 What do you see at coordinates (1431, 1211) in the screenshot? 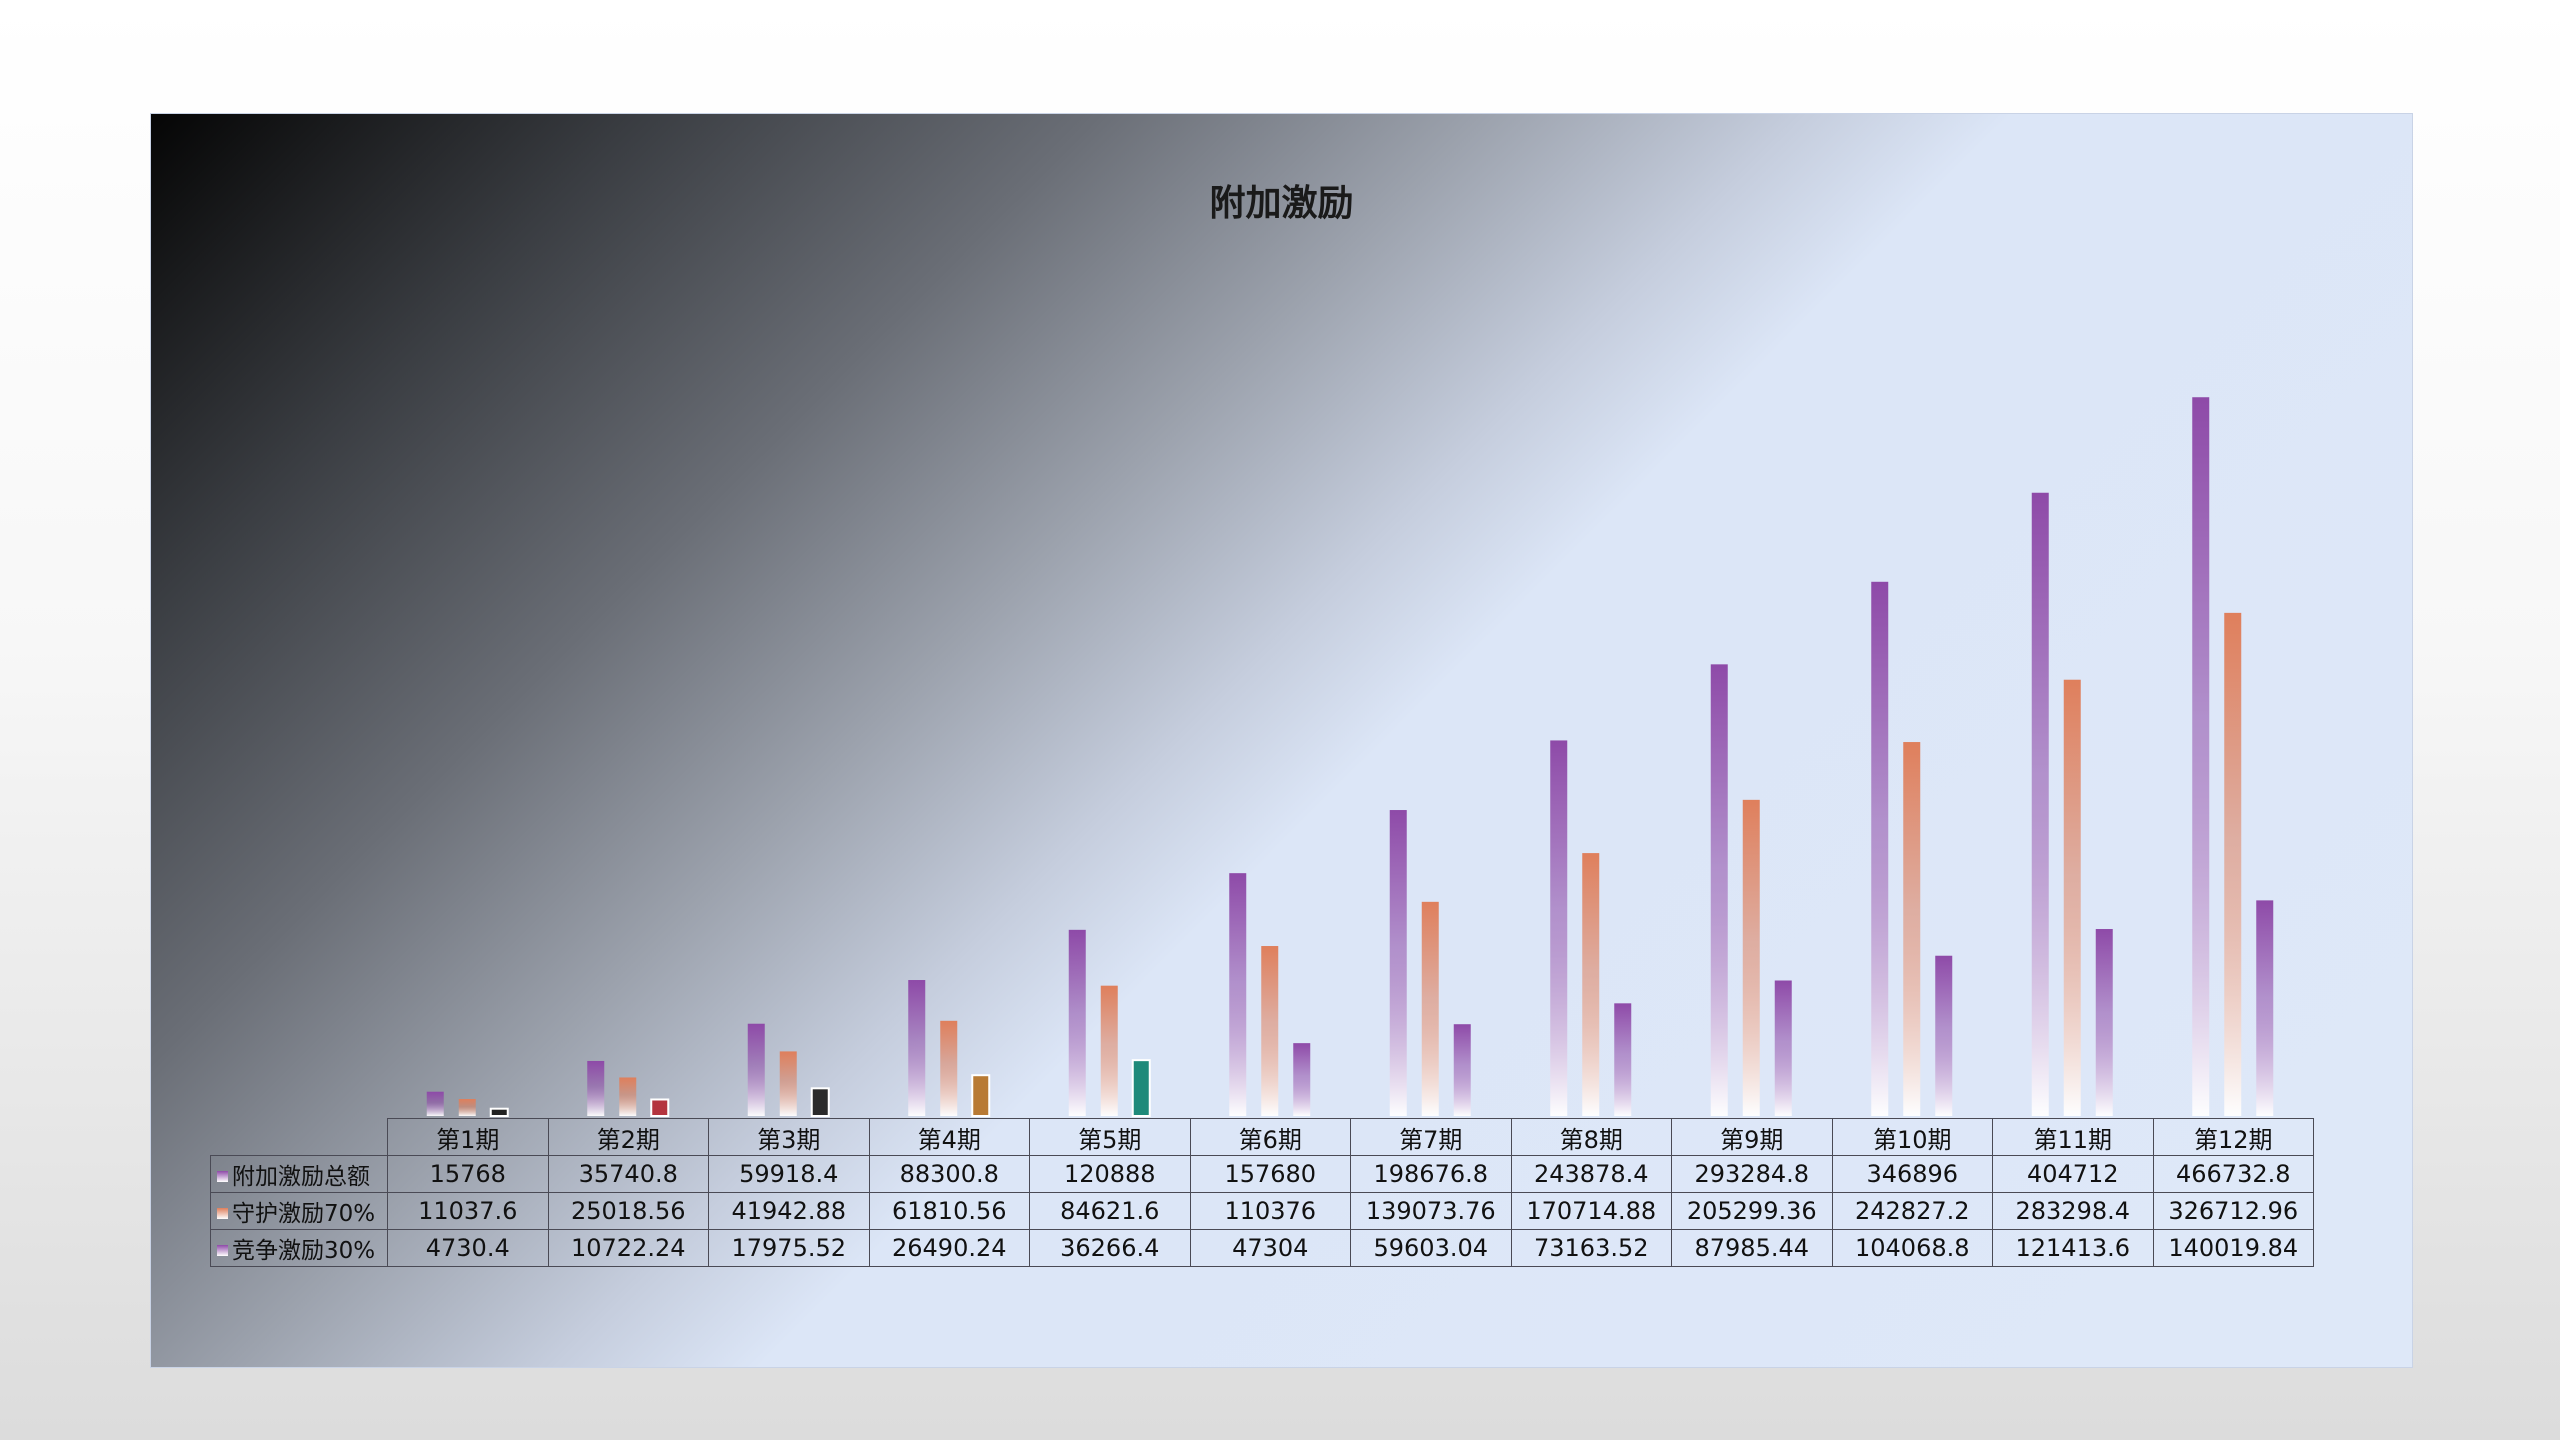
I see `data-label: 139073.76` at bounding box center [1431, 1211].